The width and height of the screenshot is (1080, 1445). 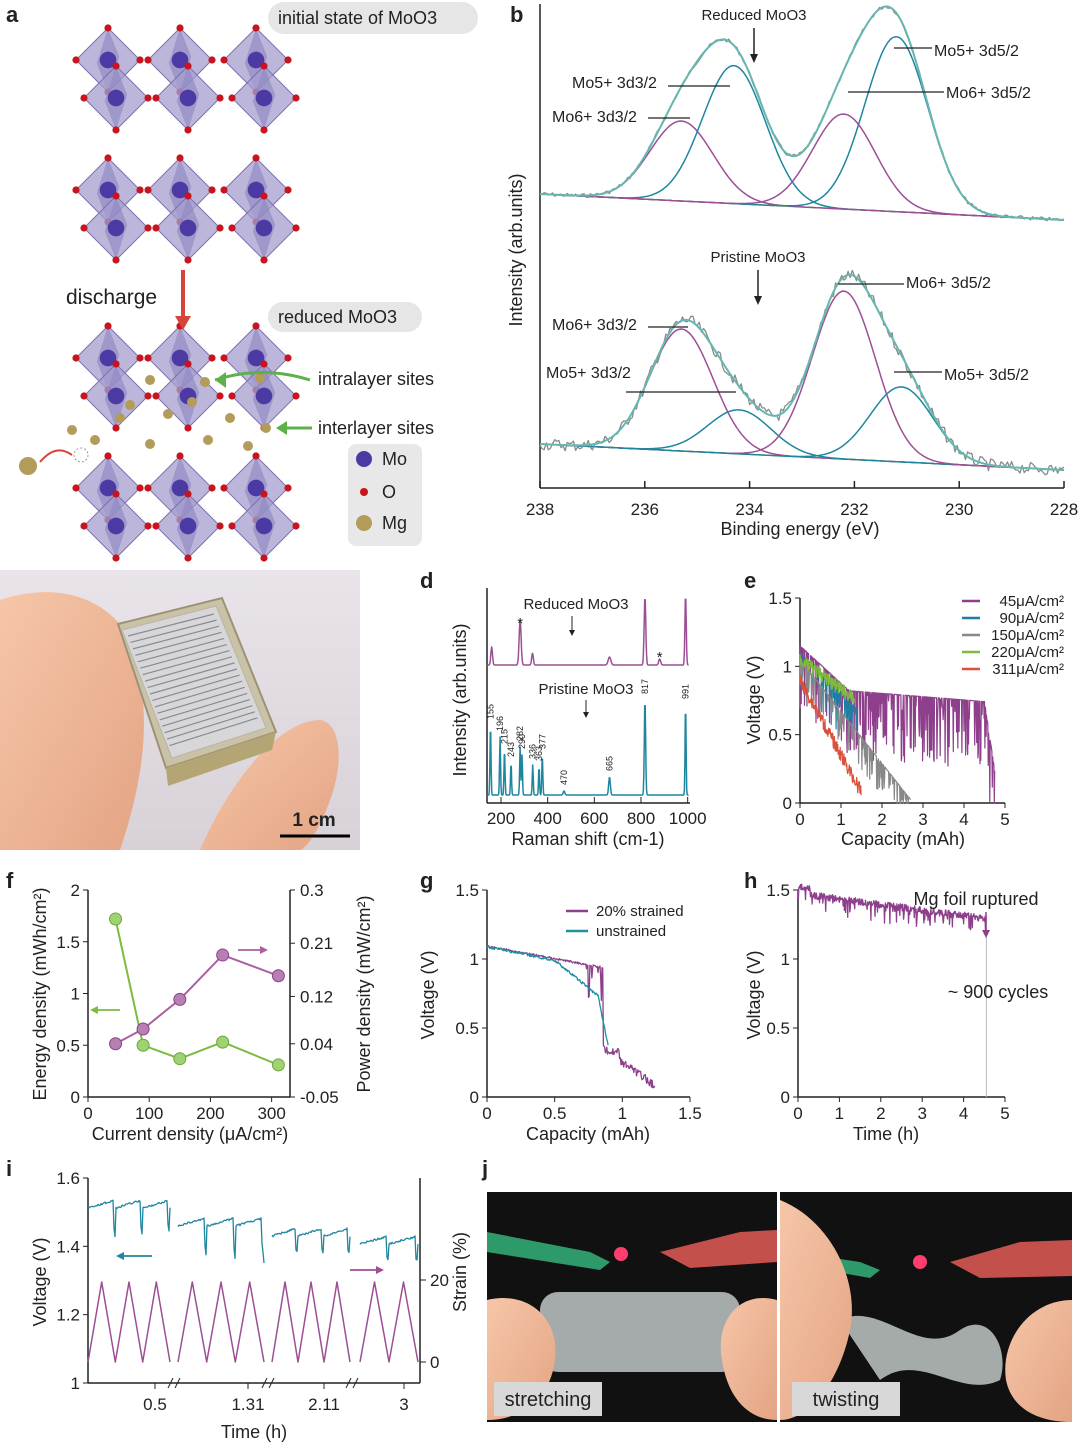 What do you see at coordinates (316, 996) in the screenshot?
I see `f-y2tick-label: 0.12` at bounding box center [316, 996].